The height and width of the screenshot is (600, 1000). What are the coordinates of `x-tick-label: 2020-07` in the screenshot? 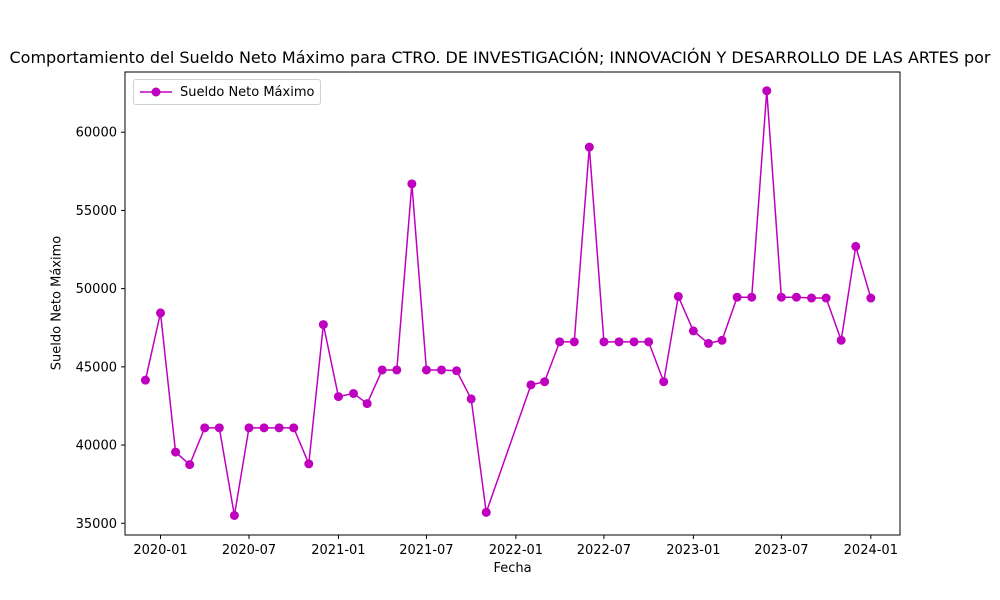 It's located at (249, 550).